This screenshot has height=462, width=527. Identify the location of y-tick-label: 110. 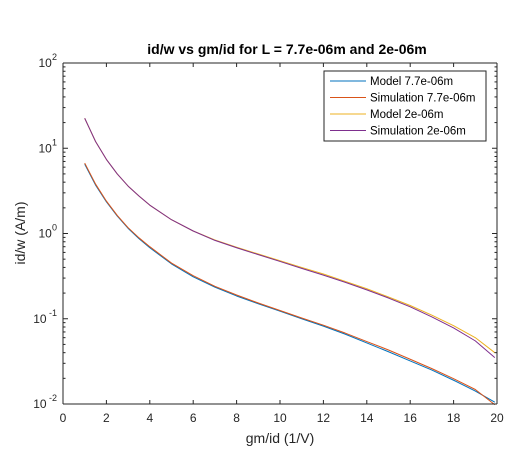
(47, 146).